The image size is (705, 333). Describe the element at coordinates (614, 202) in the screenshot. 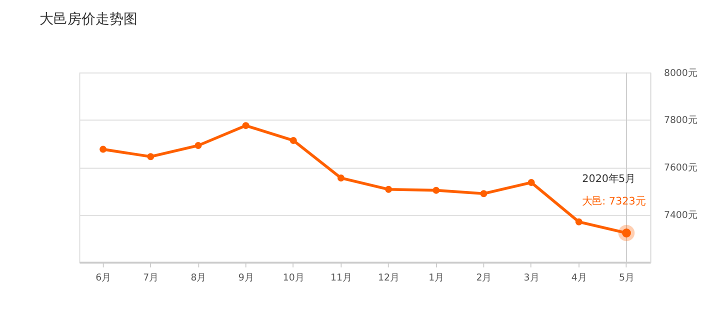

I see `annotation: 大邑: 7323元` at that location.